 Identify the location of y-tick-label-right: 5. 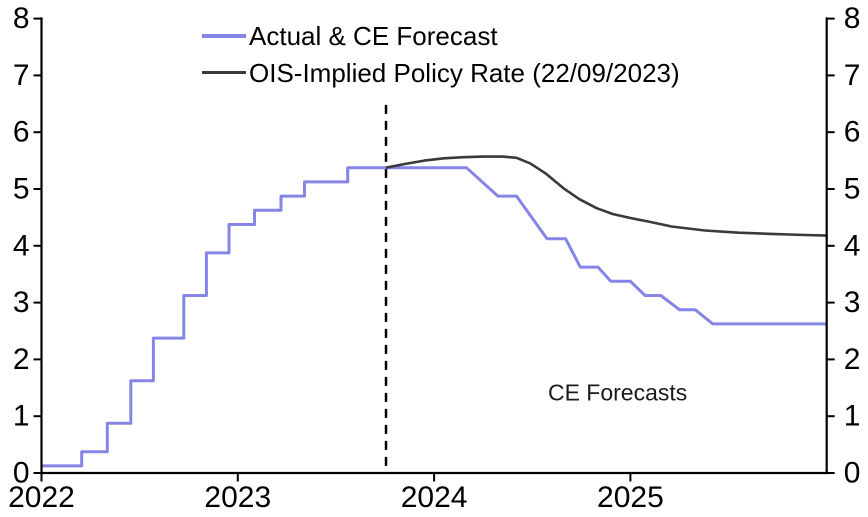
(852, 189).